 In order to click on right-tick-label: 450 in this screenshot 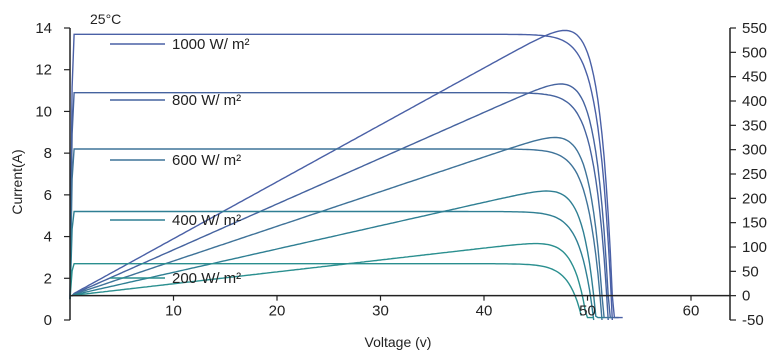, I will do `click(754, 77)`.